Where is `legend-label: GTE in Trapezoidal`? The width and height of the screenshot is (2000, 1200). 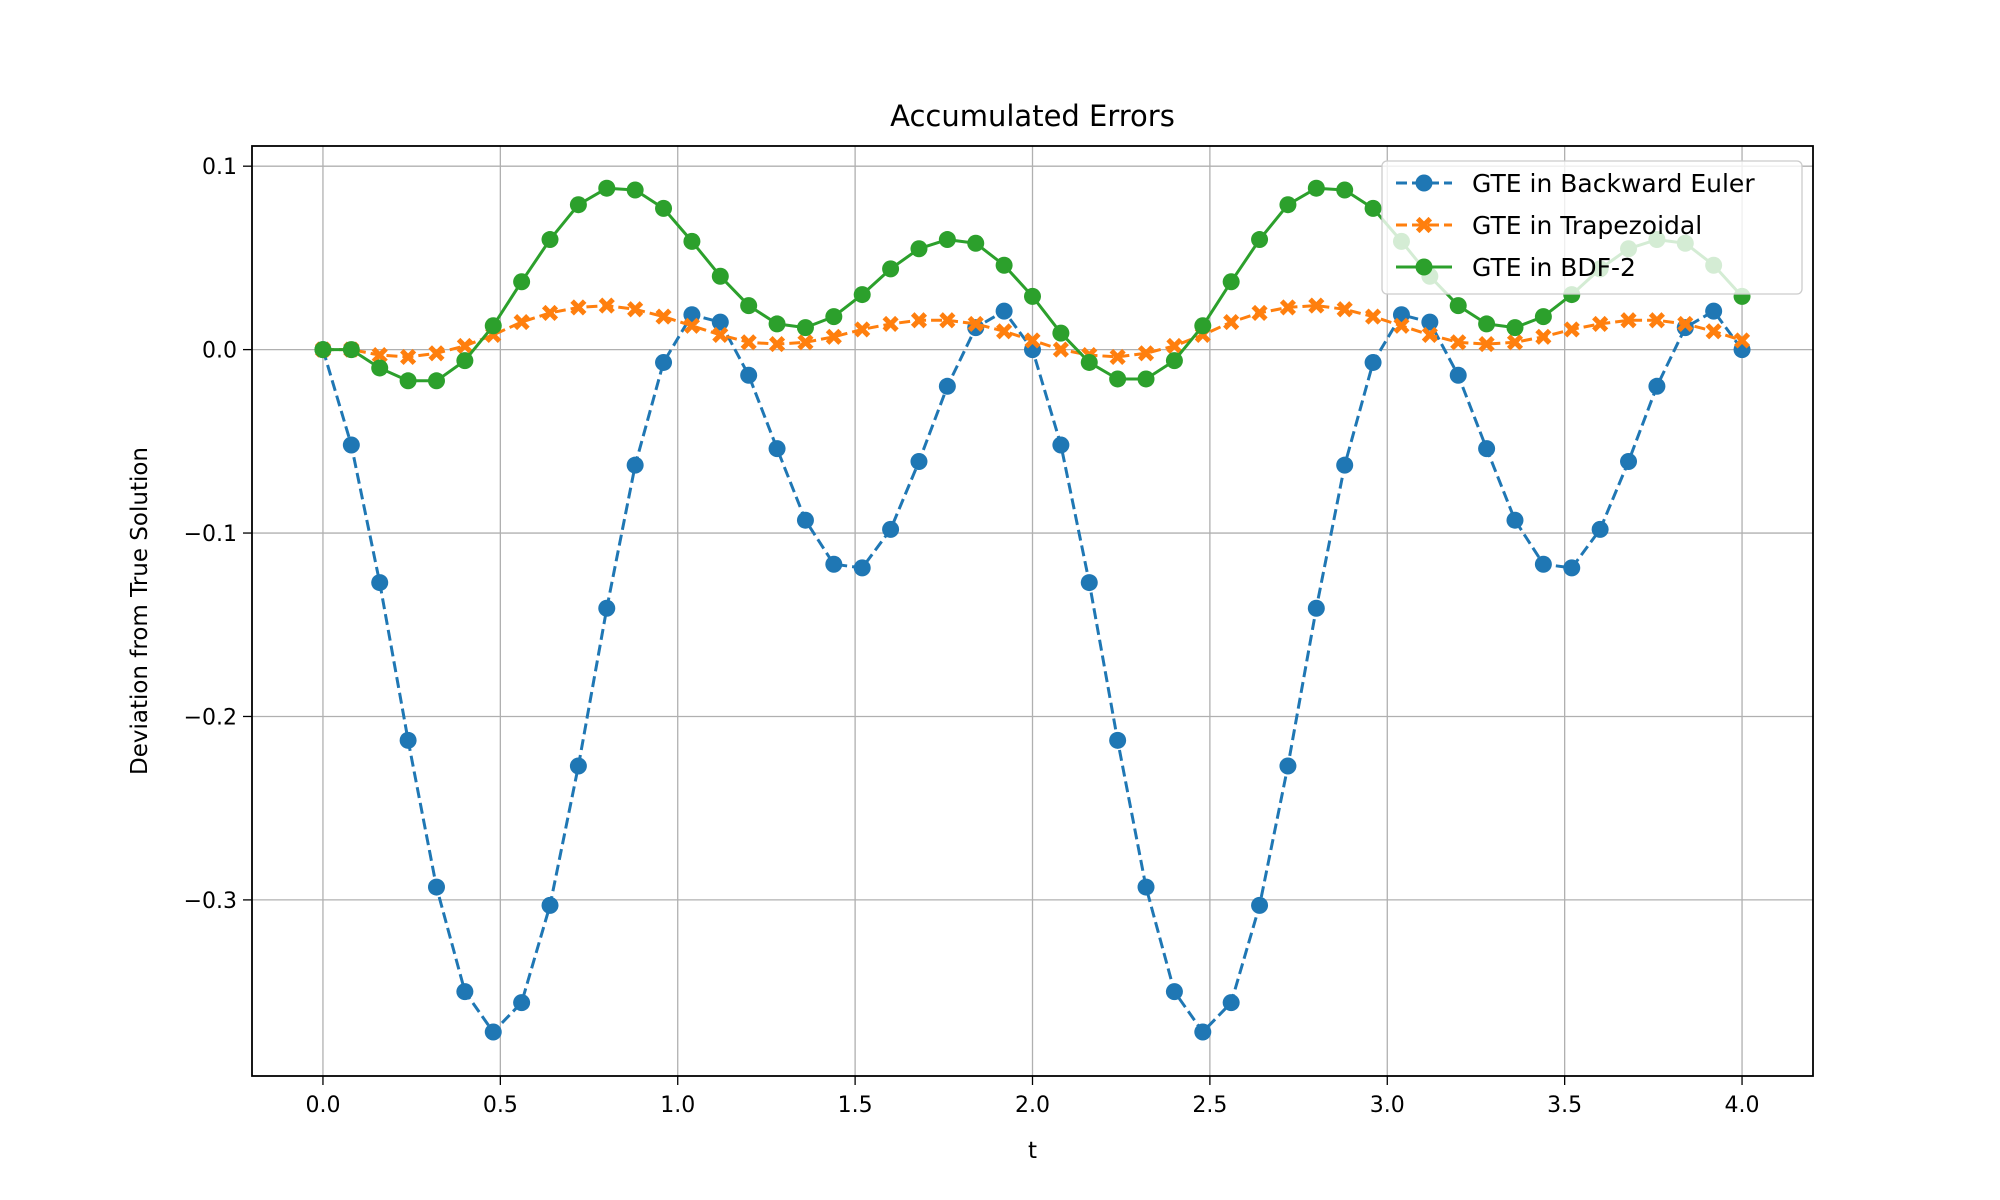
legend-label: GTE in Trapezoidal is located at coordinates (1587, 225).